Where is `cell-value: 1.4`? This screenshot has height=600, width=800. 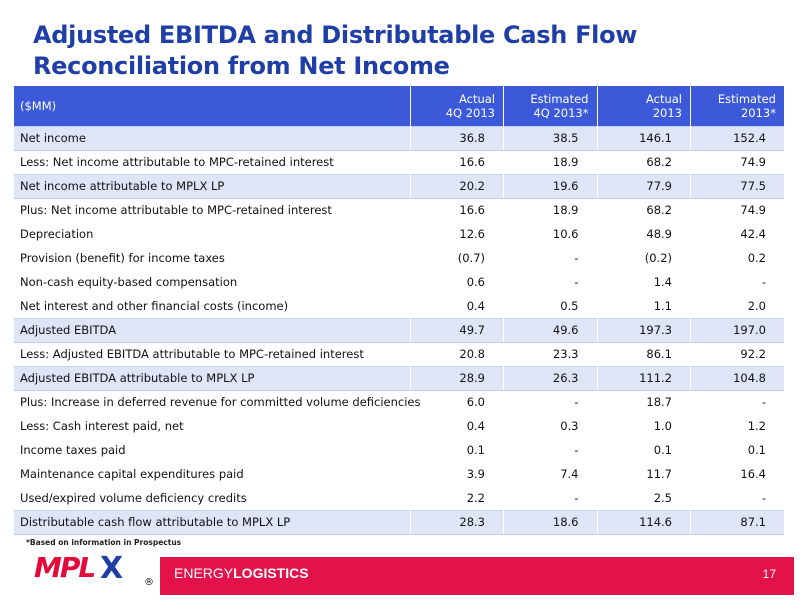 cell-value: 1.4 is located at coordinates (643, 282).